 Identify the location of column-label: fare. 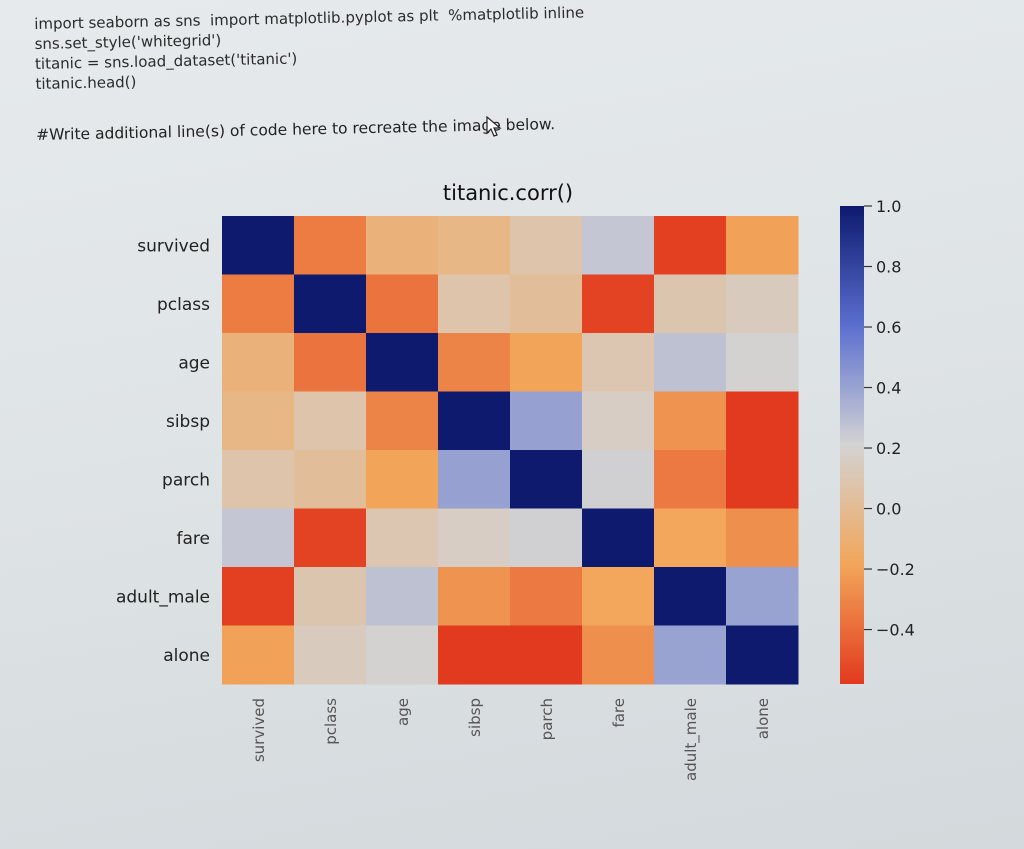
(619, 713).